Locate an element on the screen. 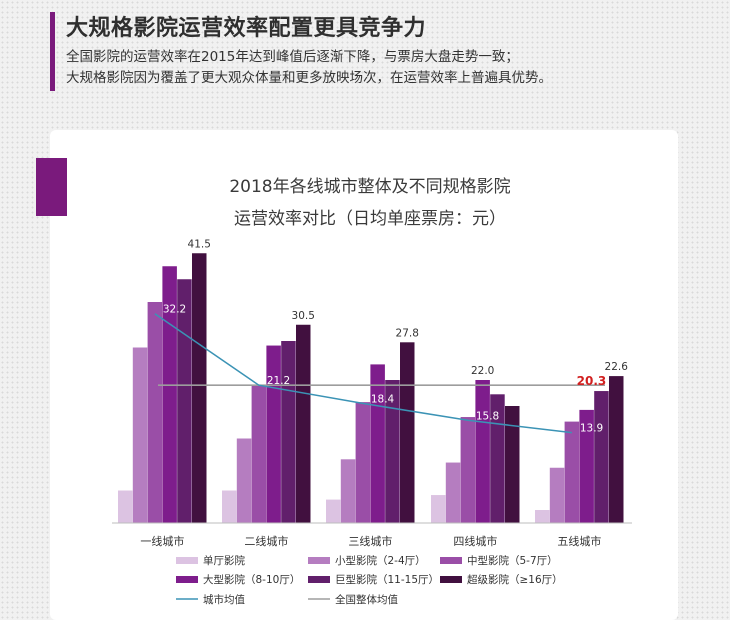  value-label: 27.8 is located at coordinates (407, 333).